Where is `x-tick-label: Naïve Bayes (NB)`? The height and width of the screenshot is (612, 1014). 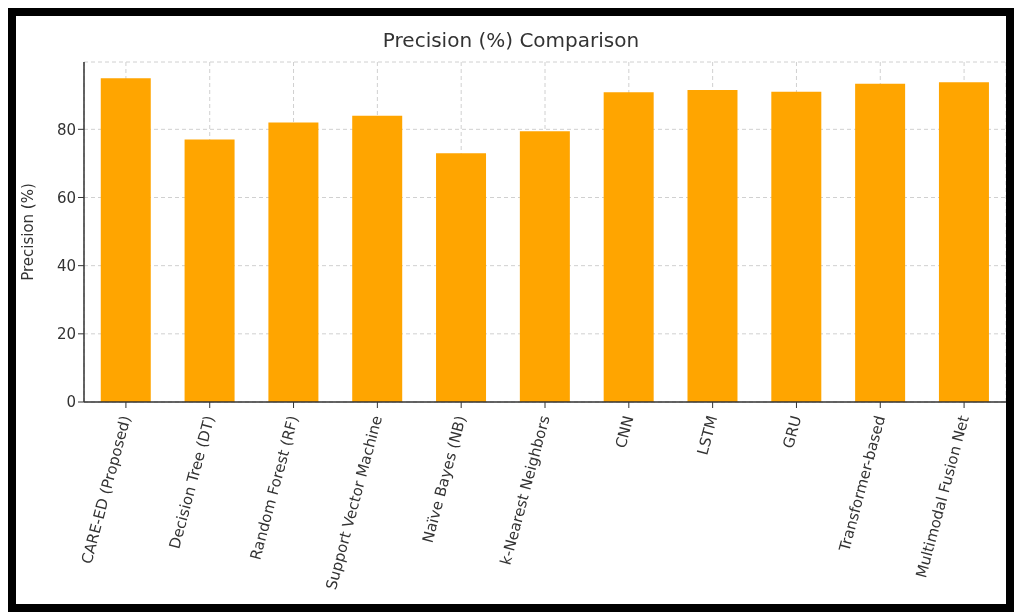
x-tick-label: Naïve Bayes (NB) is located at coordinates (444, 479).